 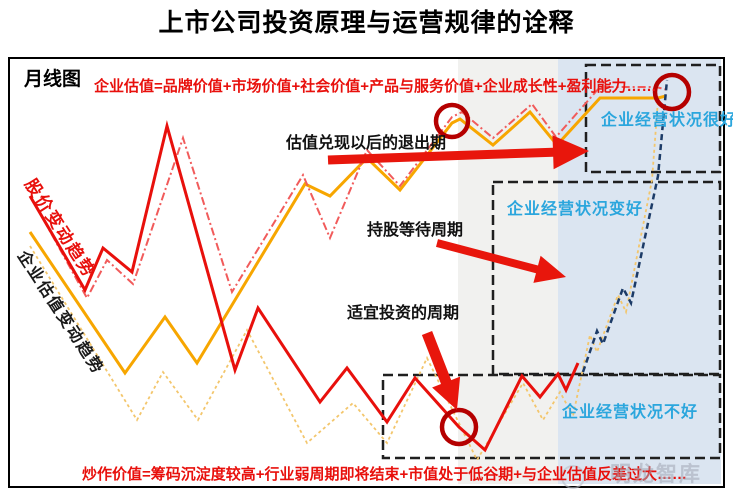 What do you see at coordinates (501, 261) in the screenshot?
I see `arrow-holding-period` at bounding box center [501, 261].